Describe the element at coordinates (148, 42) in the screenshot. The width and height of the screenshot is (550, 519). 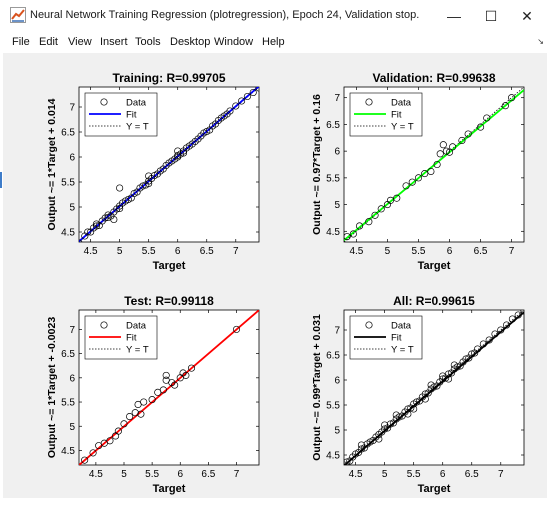
I see `menu-tools: Tools` at that location.